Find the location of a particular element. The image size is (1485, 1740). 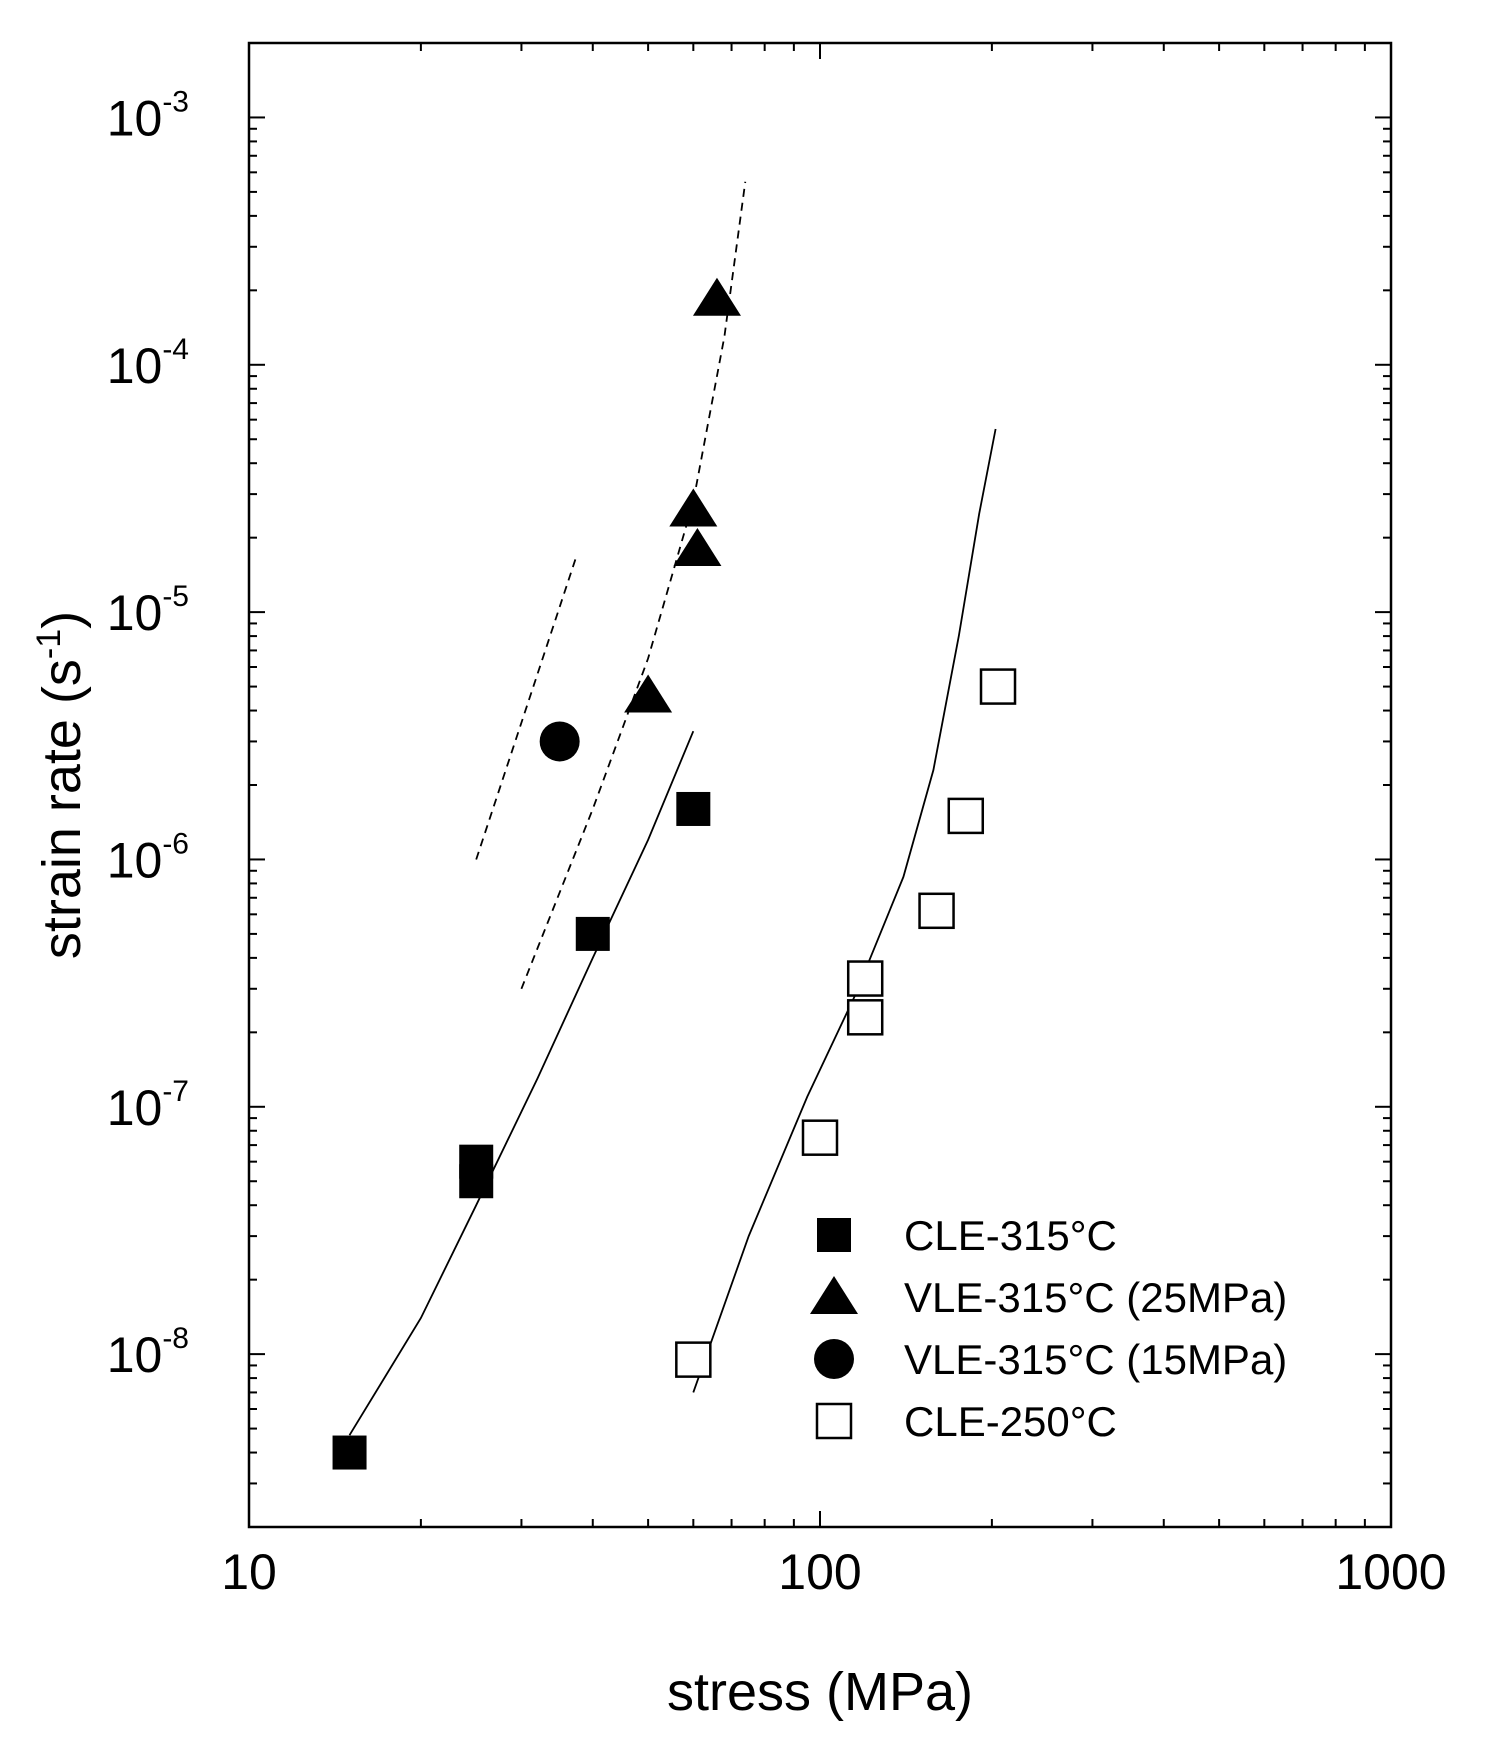

y-tick-label: 10⁻³ is located at coordinates (148, 115).